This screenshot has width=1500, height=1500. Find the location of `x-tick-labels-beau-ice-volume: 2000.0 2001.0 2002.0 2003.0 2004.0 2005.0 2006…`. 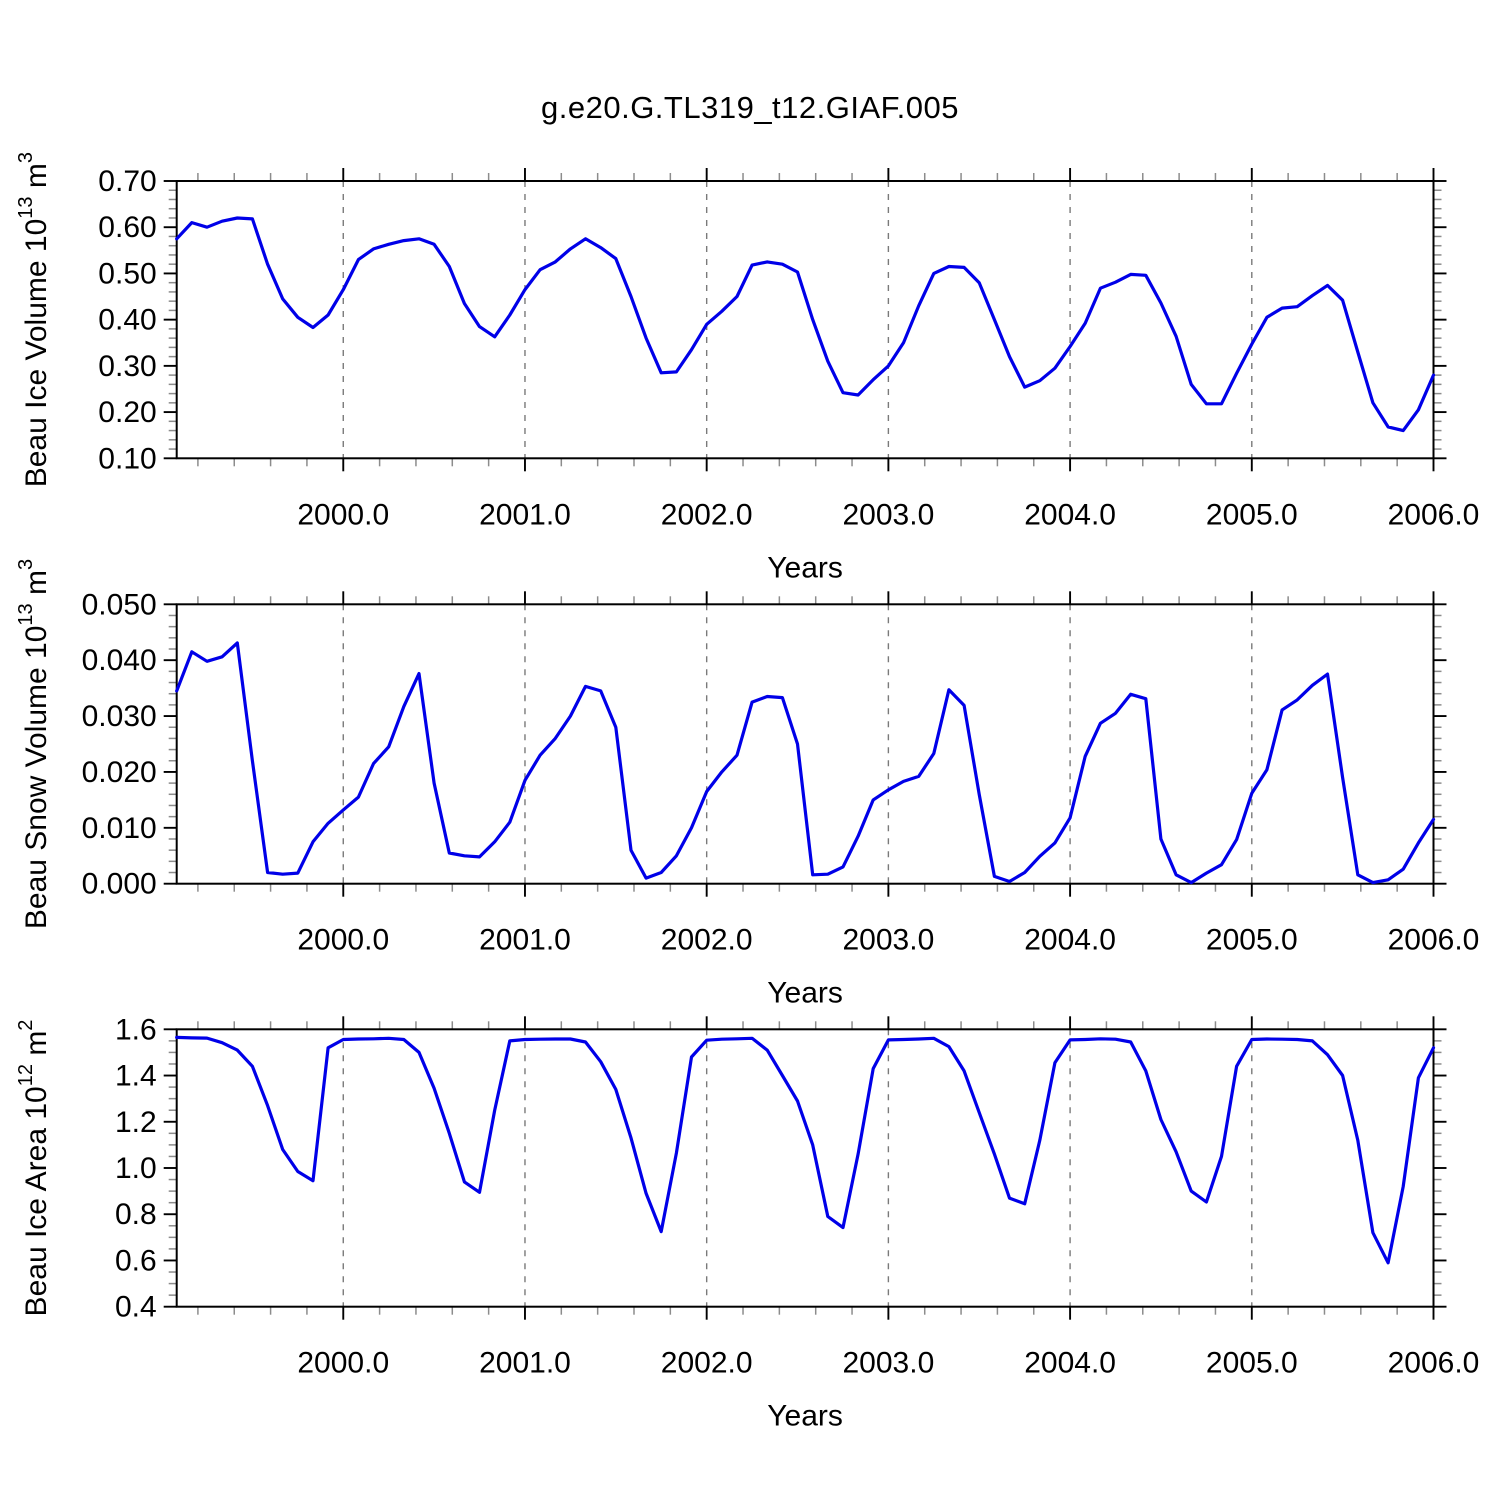

x-tick-labels-beau-ice-volume: 2000.0 2001.0 2002.0 2003.0 2004.0 2005.0 2006… is located at coordinates (888, 514).